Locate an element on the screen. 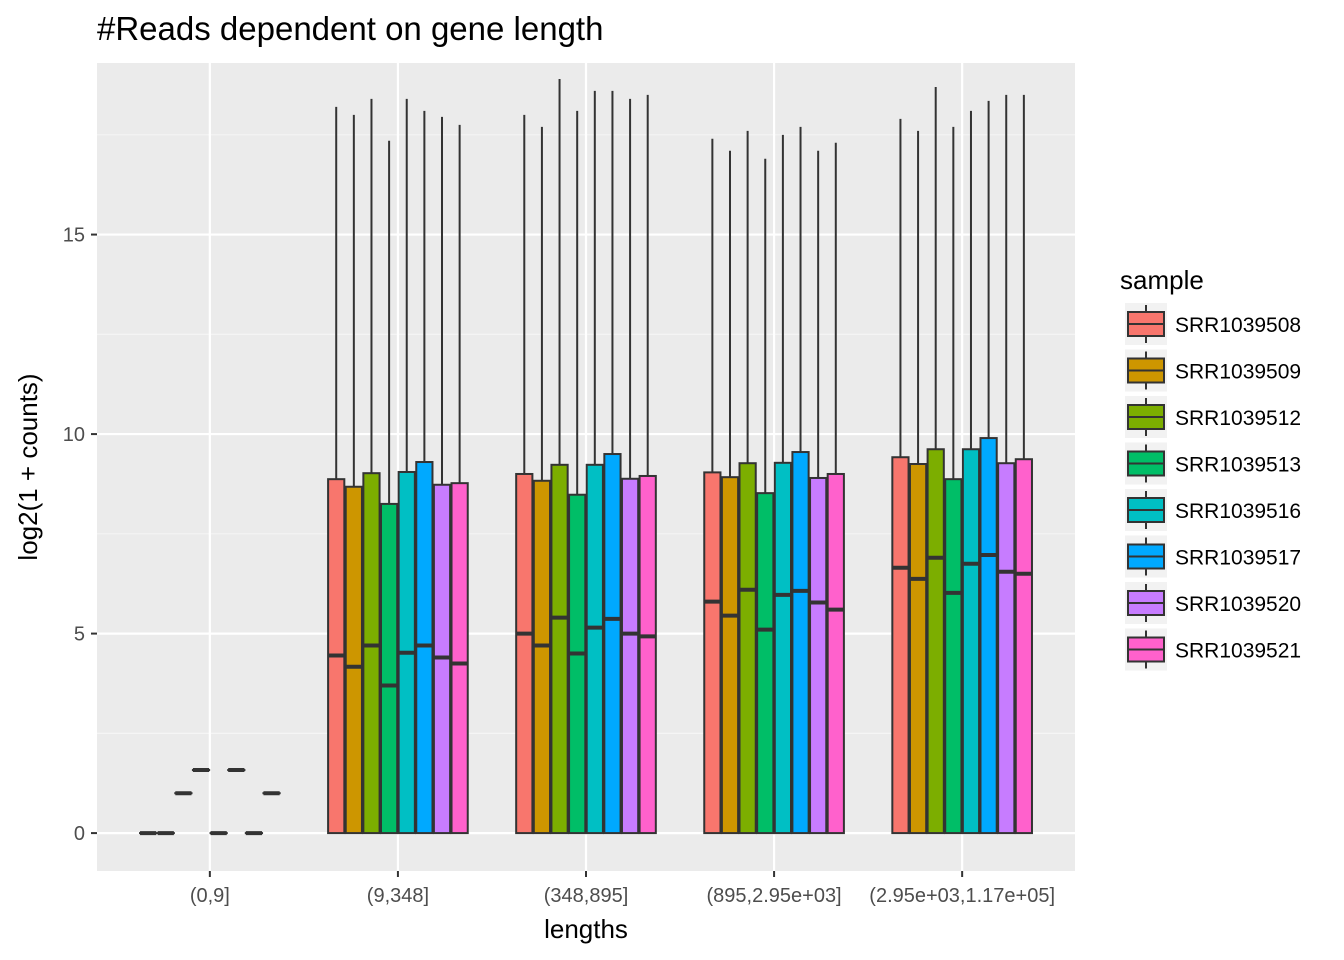 The width and height of the screenshot is (1344, 960). y-axis-label: log2(1 + counts) is located at coordinates (28, 466).